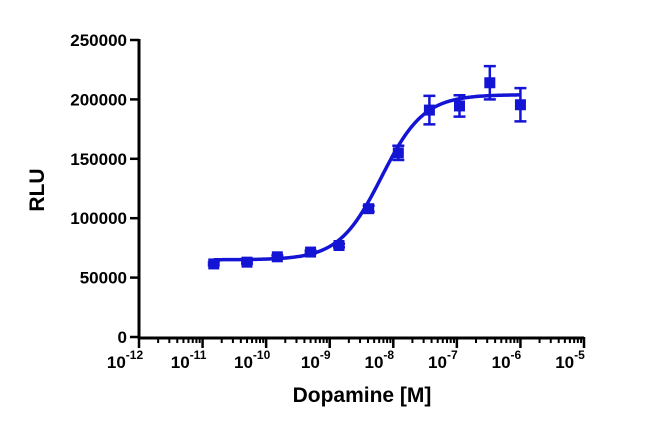 The image size is (650, 430). Describe the element at coordinates (316, 360) in the screenshot. I see `x-tick-label: 10⁻⁹` at that location.